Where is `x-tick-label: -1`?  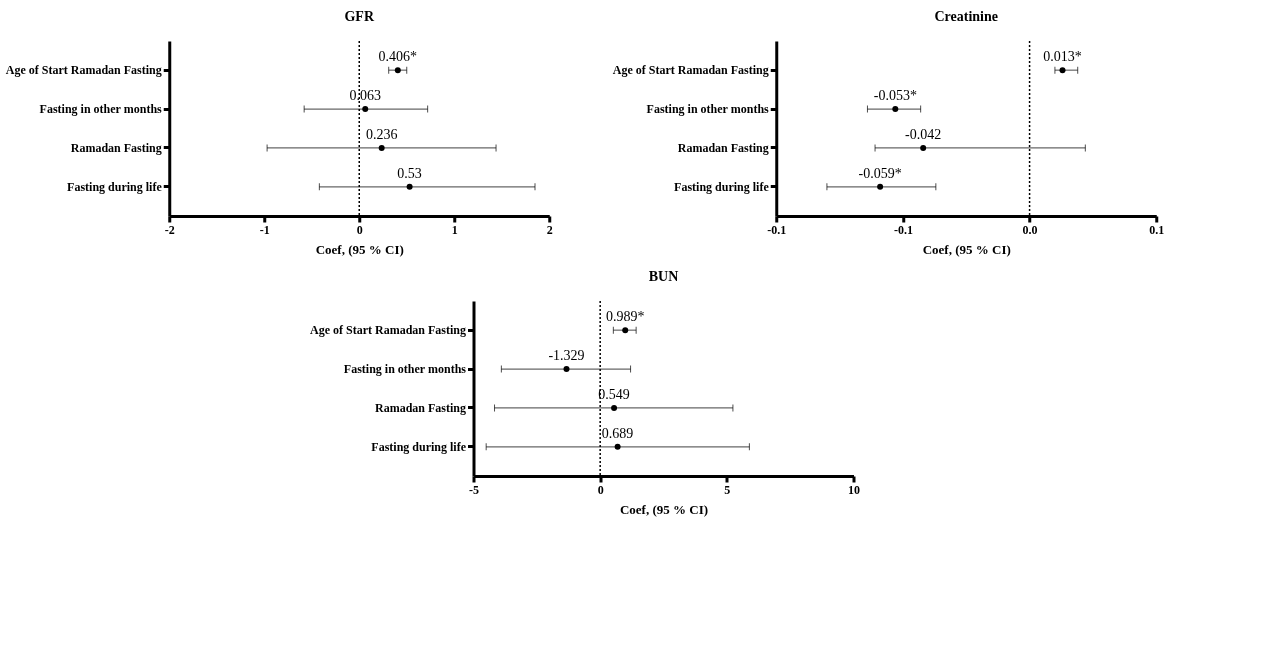
x-tick-label: -1 is located at coordinates (264, 229).